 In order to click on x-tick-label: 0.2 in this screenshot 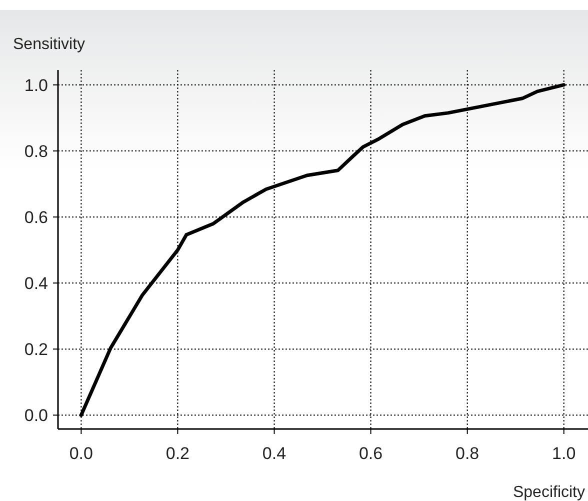, I will do `click(178, 453)`.